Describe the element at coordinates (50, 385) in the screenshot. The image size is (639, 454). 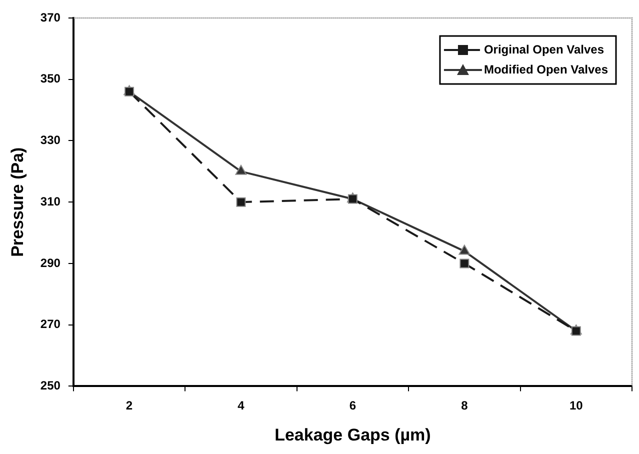
I see `y-tick-label: 250` at that location.